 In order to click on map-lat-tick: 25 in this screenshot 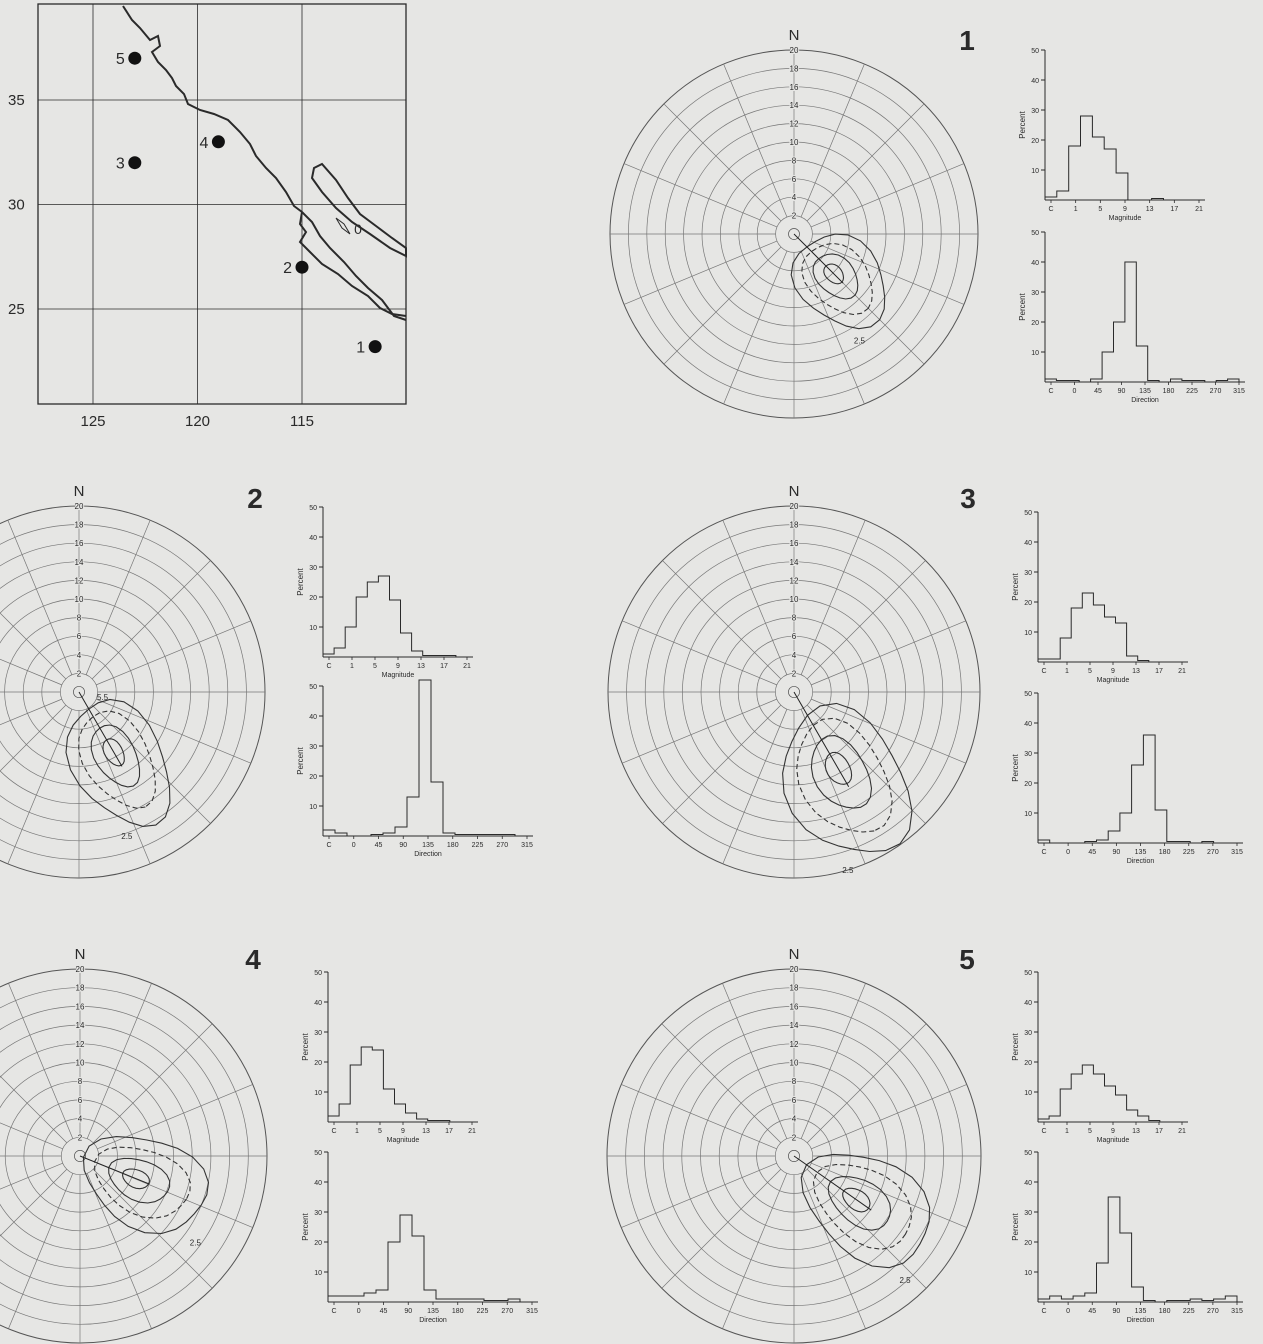, I will do `click(16, 309)`.